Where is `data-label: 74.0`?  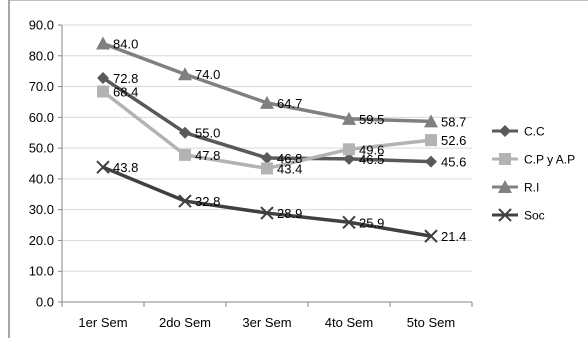
data-label: 74.0 is located at coordinates (207, 74).